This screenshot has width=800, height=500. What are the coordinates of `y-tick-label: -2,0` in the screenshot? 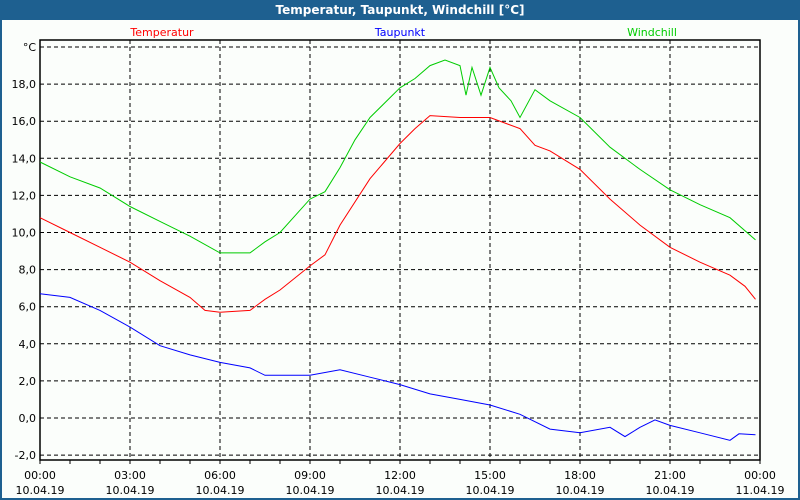 It's located at (25, 455).